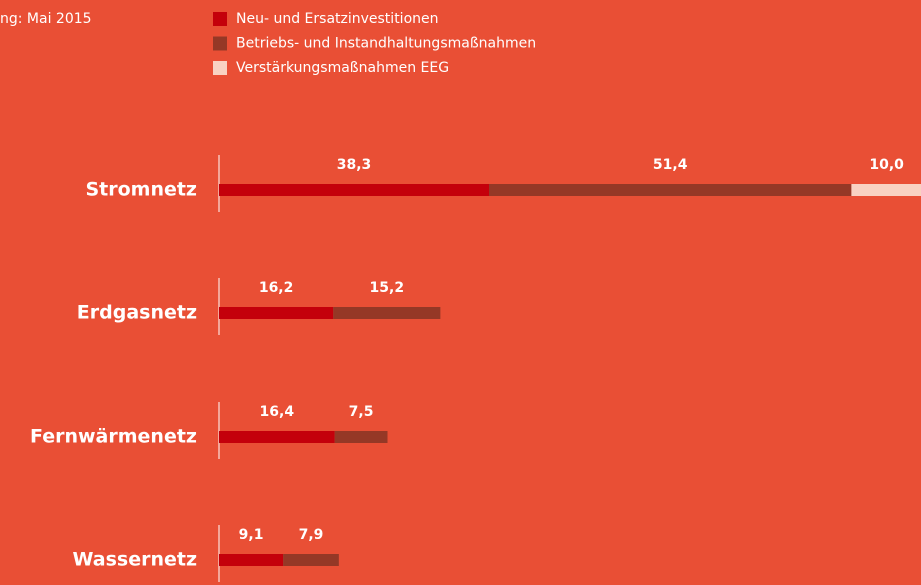  I want to click on value-label: 7,9, so click(311, 535).